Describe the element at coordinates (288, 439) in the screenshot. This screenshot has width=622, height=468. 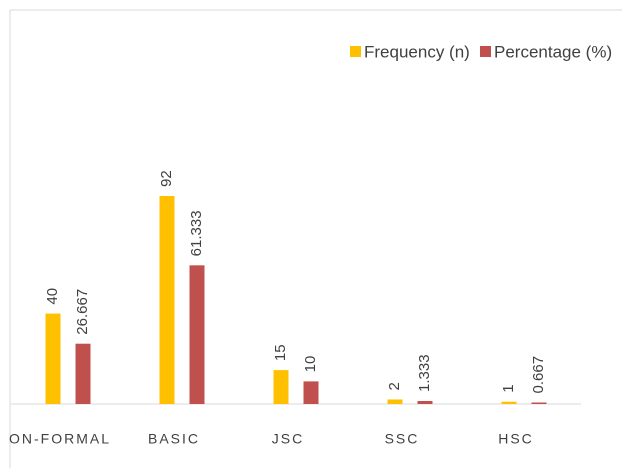
I see `x-tick-label: JSC` at that location.